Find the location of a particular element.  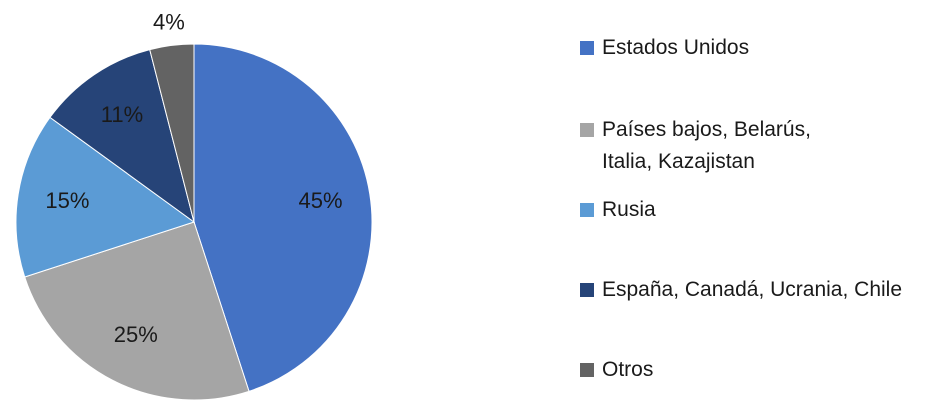

legend-item: España, Canadá, Ucrania, Chile is located at coordinates (762, 290).